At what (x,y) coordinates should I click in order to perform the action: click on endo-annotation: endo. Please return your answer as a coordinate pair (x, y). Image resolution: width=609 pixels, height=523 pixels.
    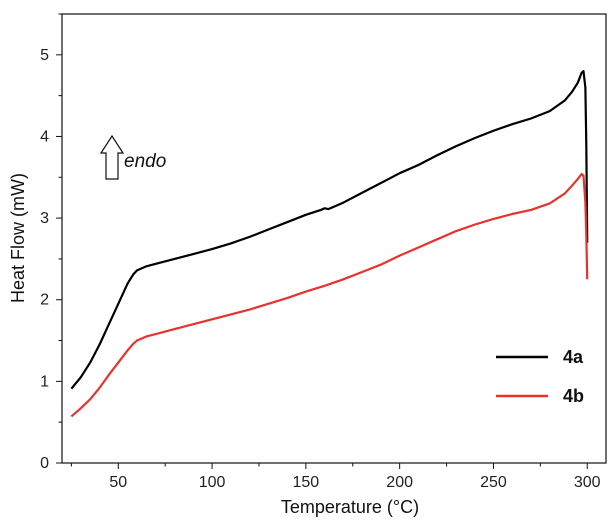
    Looking at the image, I should click on (132, 157).